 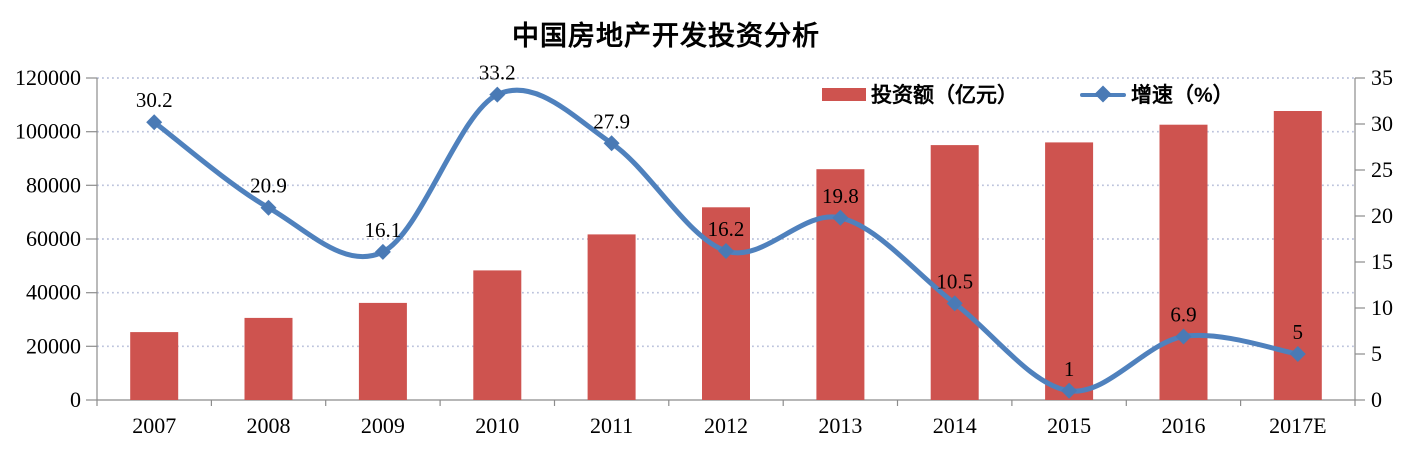 What do you see at coordinates (497, 425) in the screenshot?
I see `x-axis-label: 2010` at bounding box center [497, 425].